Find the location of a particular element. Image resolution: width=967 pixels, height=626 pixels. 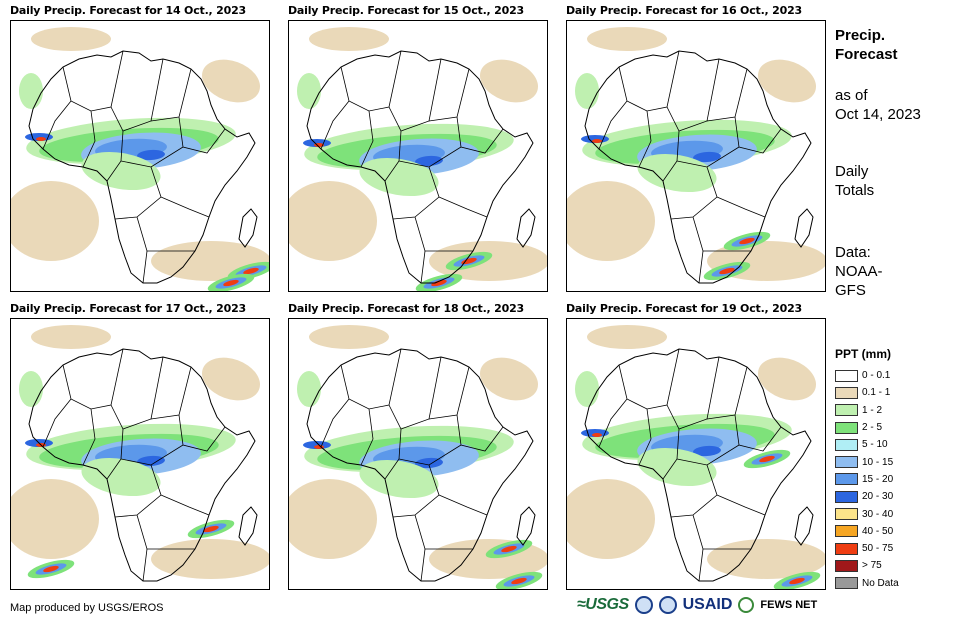

totals-note: Daily Totals is located at coordinates (854, 181).